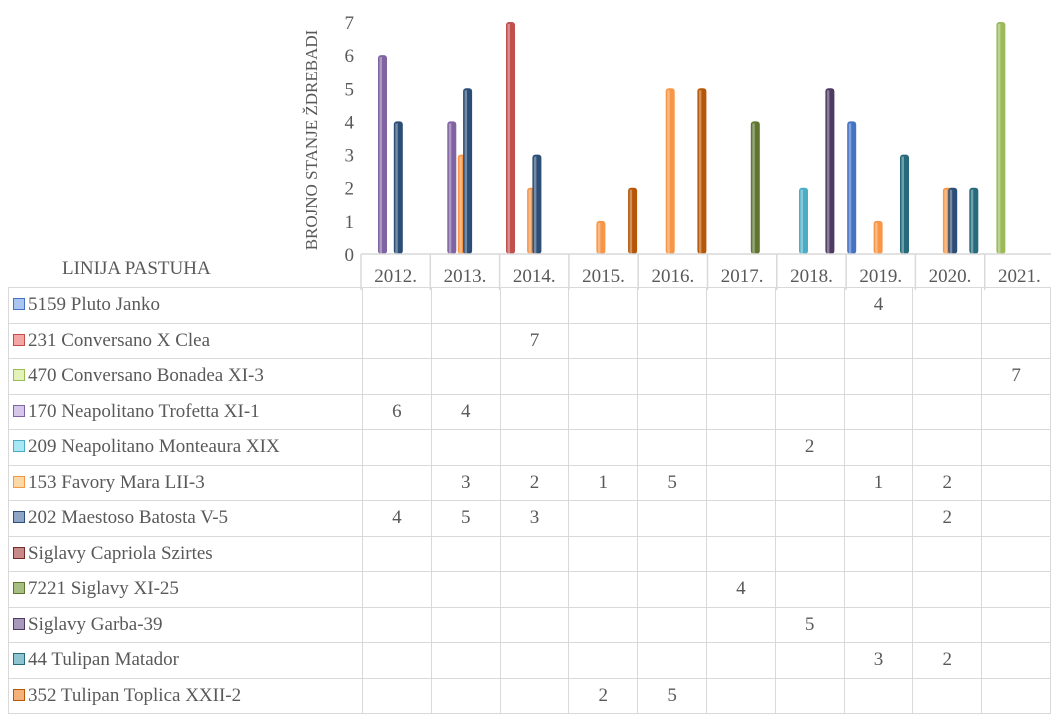 The width and height of the screenshot is (1051, 714). What do you see at coordinates (350, 56) in the screenshot?
I see `y-tick-label: 6` at bounding box center [350, 56].